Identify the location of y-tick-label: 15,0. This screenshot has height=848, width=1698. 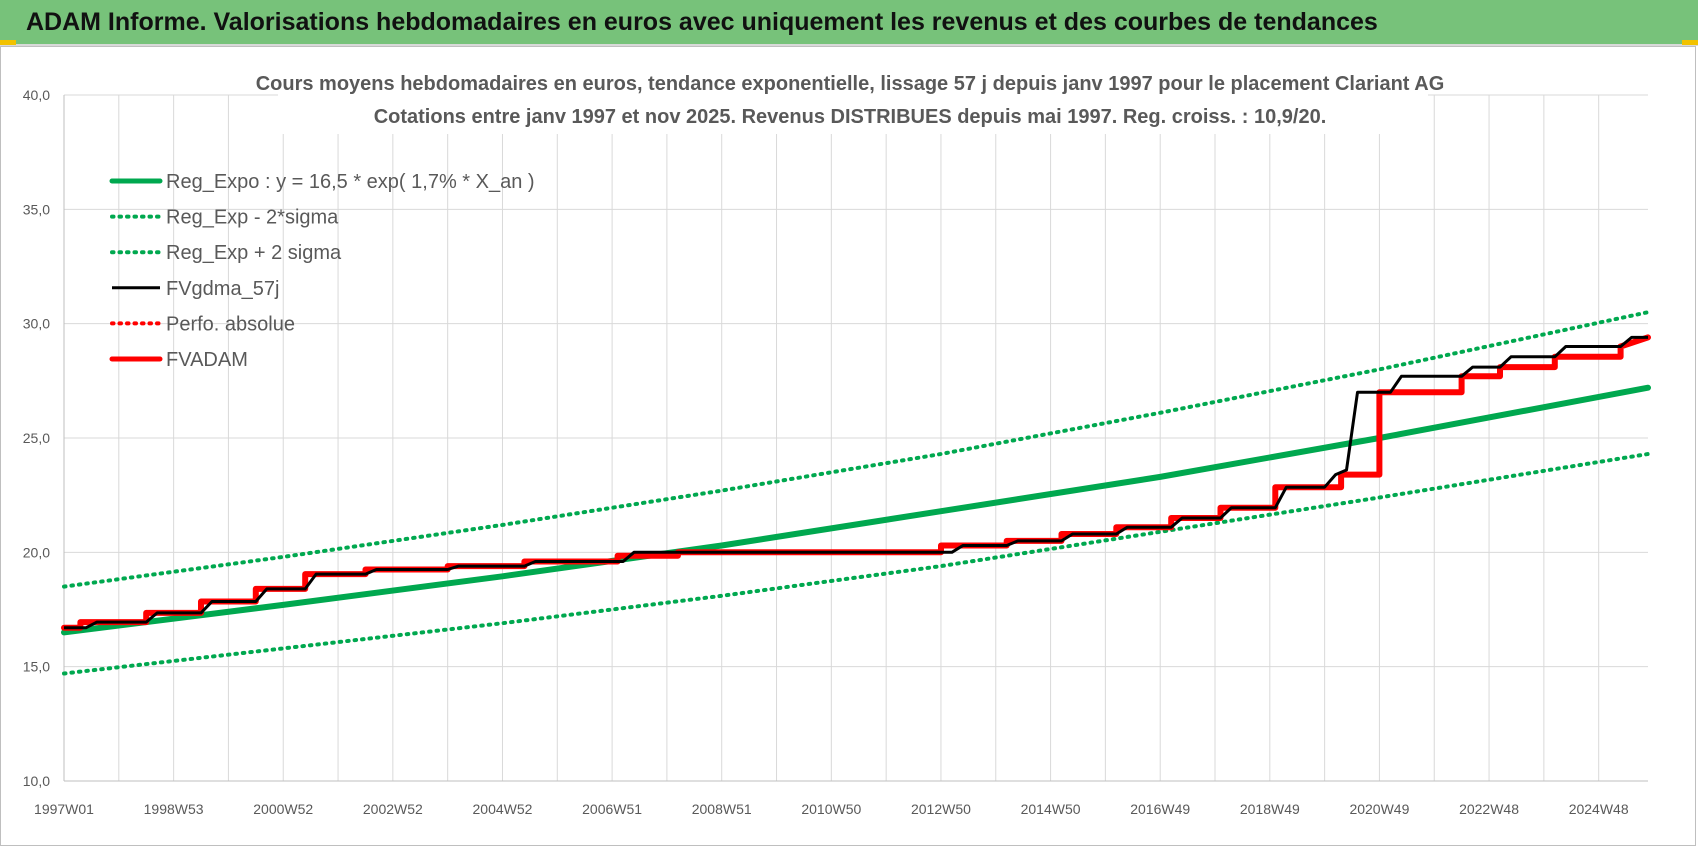
(36, 667).